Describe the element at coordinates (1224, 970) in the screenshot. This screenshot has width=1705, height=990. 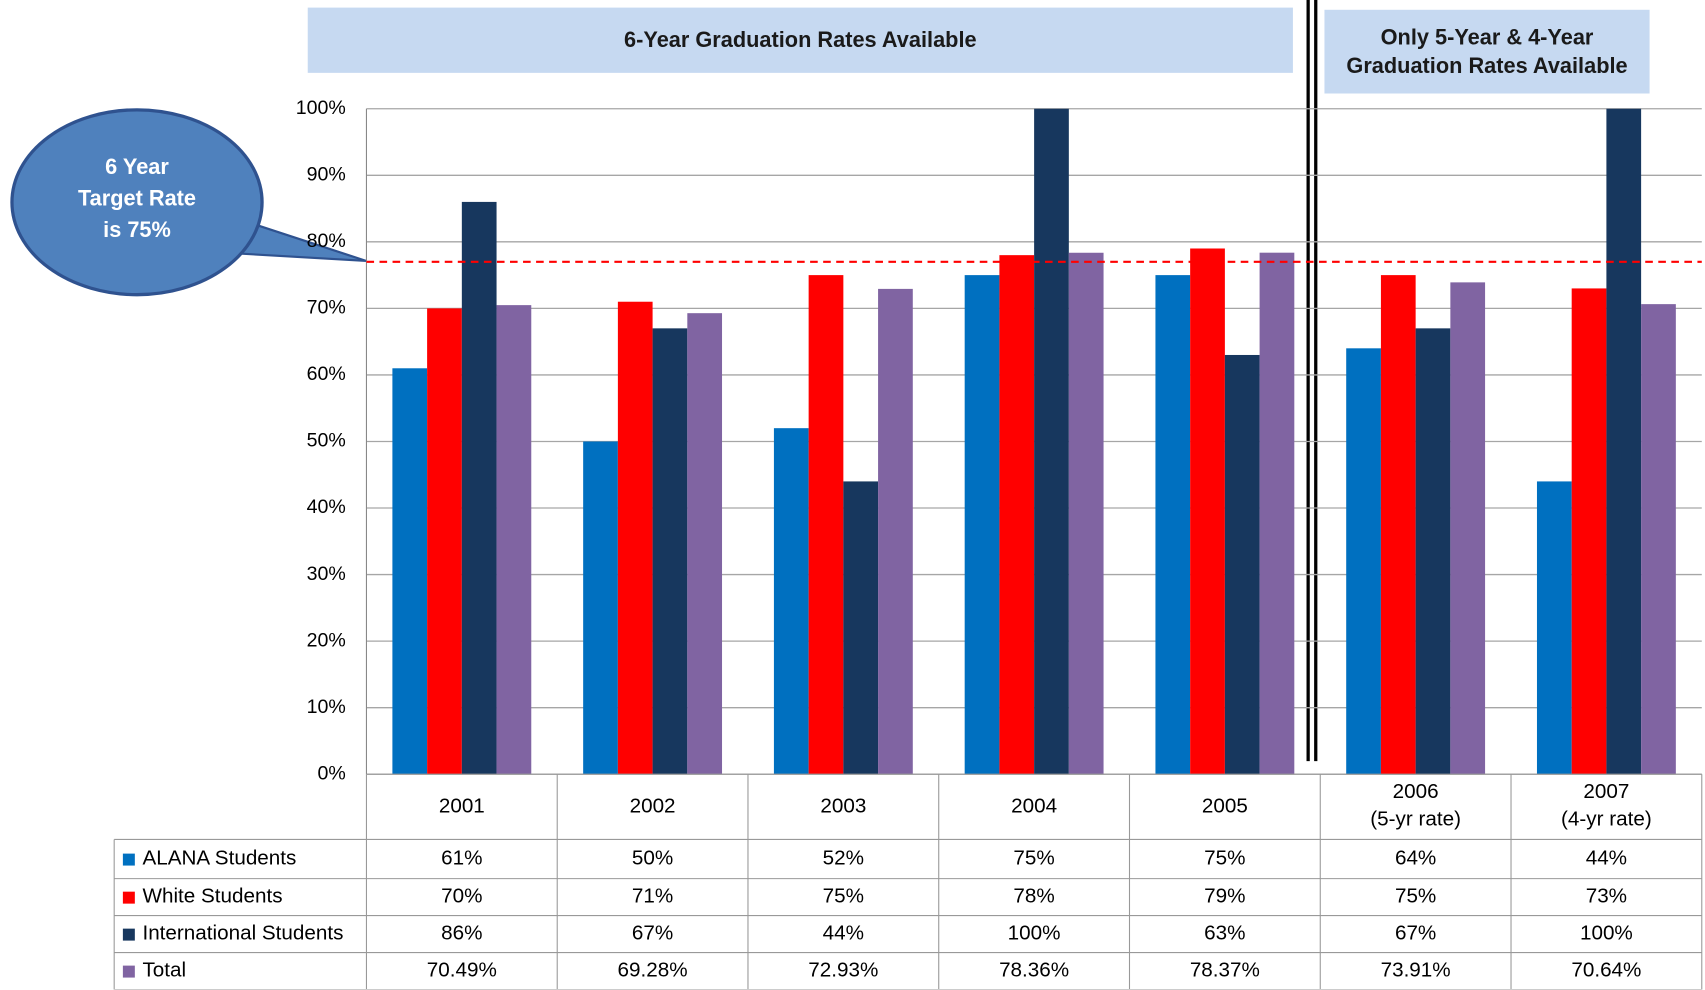
I see `value-label: 78.37%` at that location.